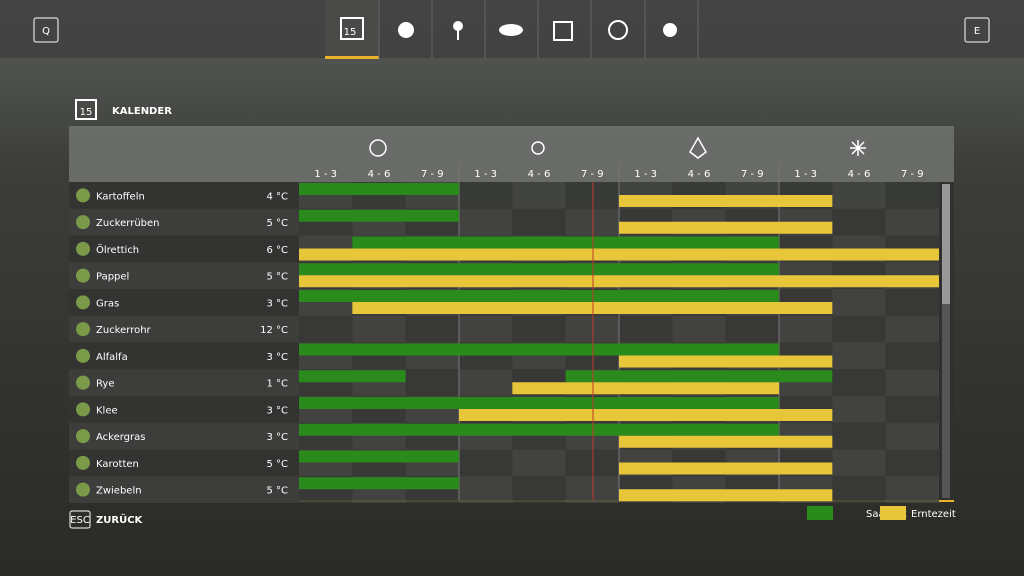  Describe the element at coordinates (511, 154) in the screenshot. I see `table-header` at that location.